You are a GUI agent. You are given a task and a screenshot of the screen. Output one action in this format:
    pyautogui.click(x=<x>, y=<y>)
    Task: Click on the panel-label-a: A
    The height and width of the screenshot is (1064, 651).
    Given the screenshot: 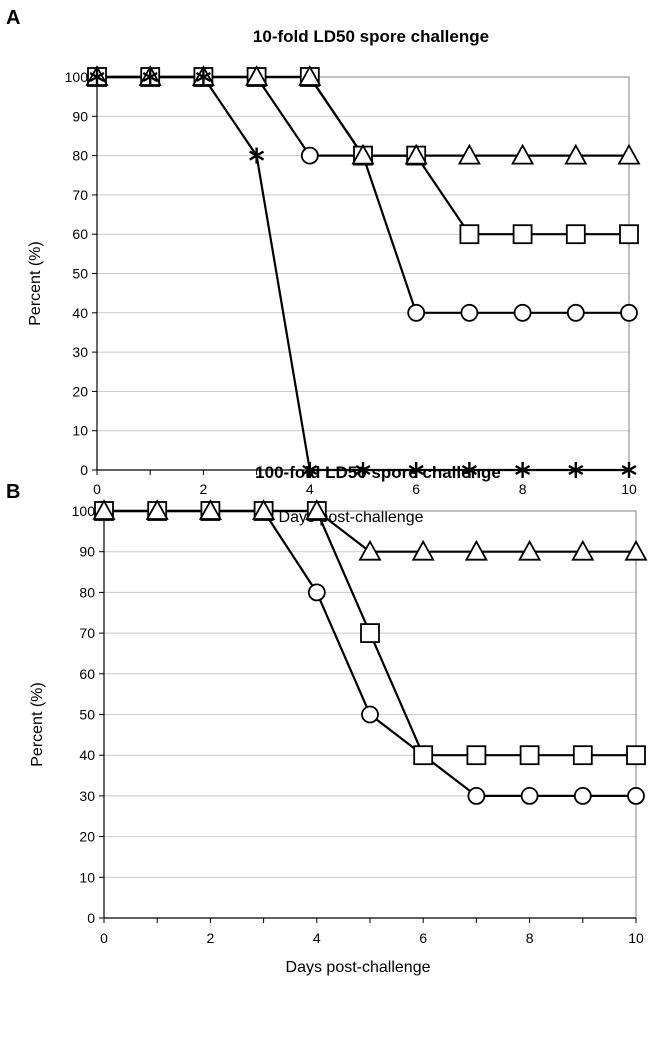 What is the action you would take?
    pyautogui.click(x=13, y=18)
    